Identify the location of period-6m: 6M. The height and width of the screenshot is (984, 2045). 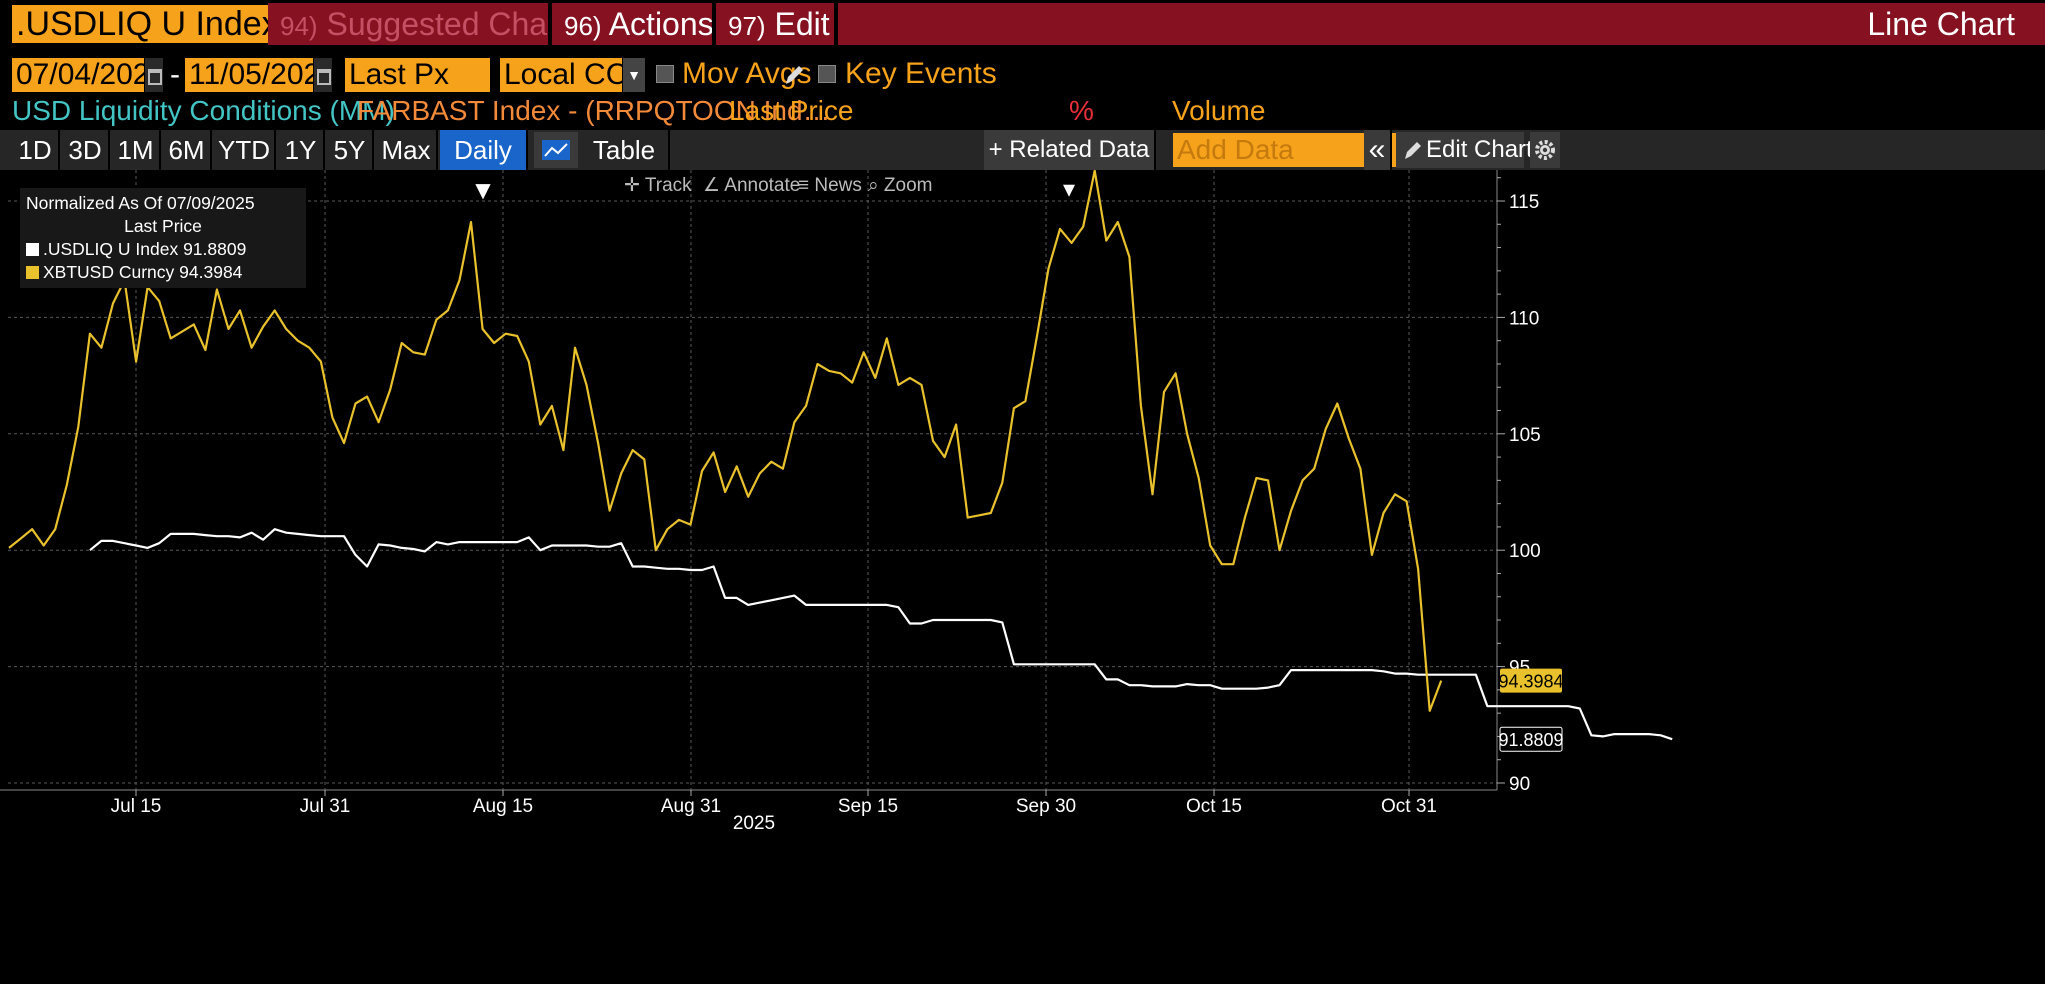
(187, 150).